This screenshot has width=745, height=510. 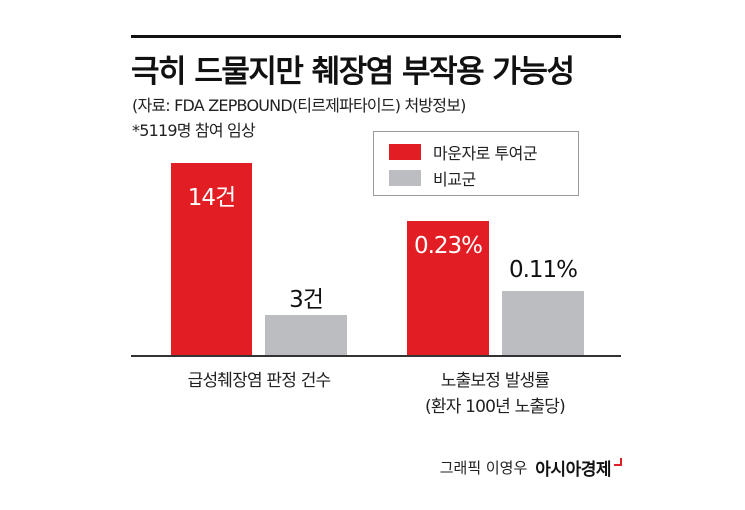 I want to click on legend: 마운자로 투여군 비교군, so click(x=476, y=163).